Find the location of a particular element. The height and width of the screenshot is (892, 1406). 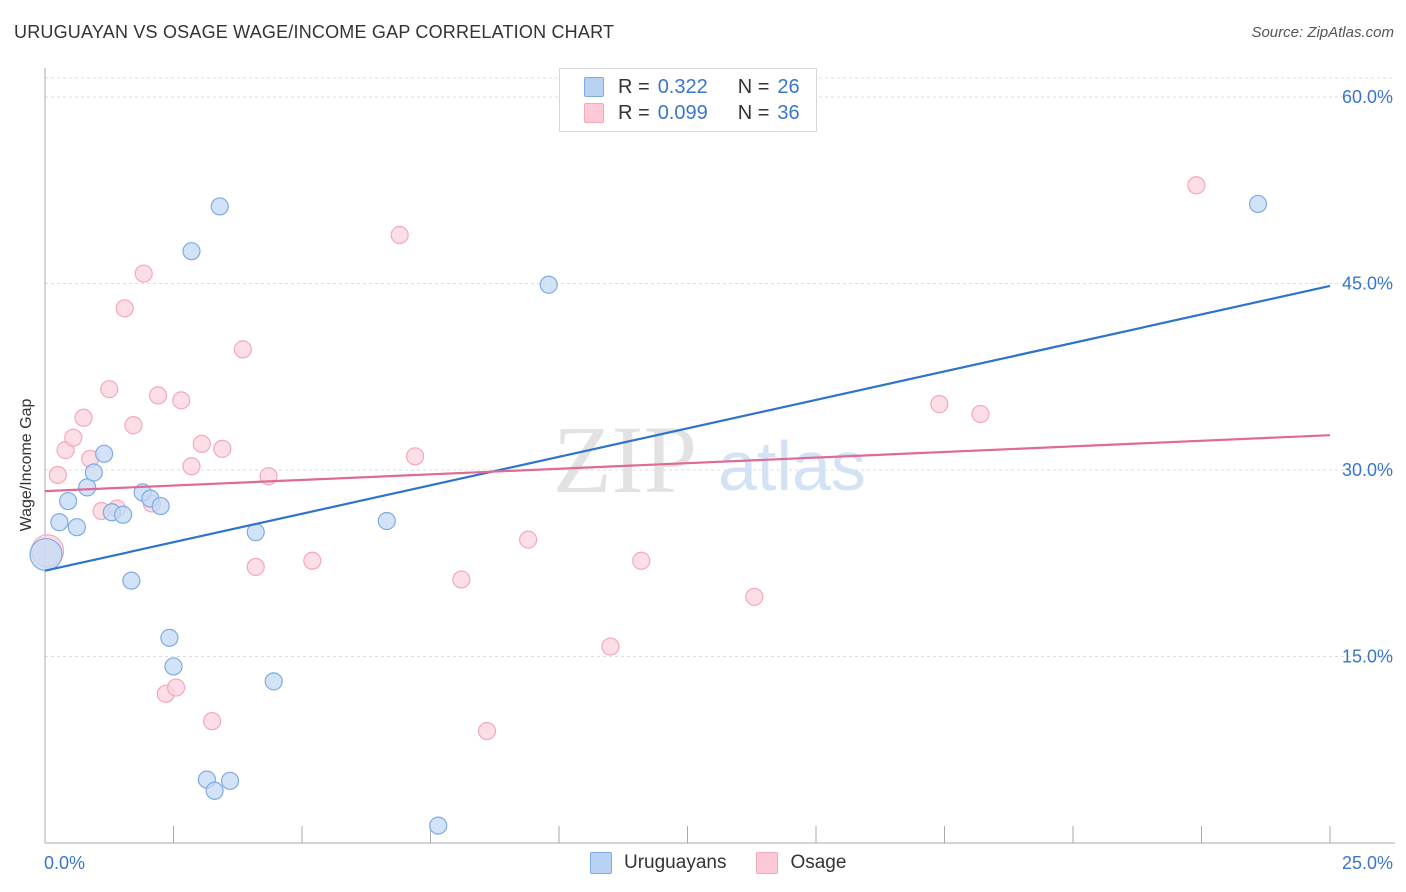

series-swatch-uruguayans is located at coordinates (601, 863).